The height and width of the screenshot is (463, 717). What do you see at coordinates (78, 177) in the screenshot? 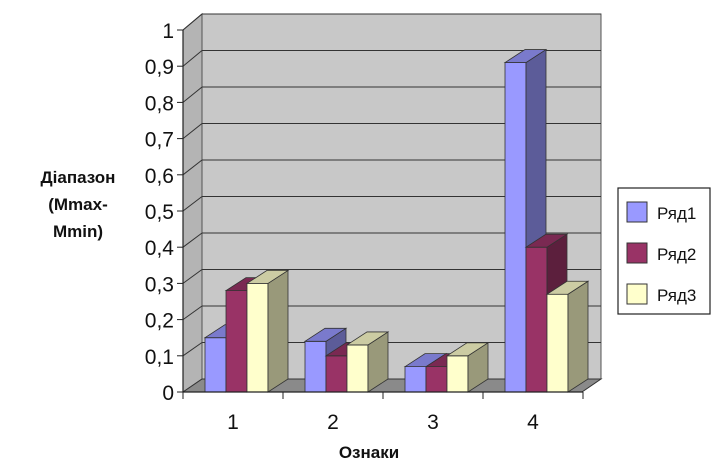
I see `y-axis-title-line-1: Діапазон` at bounding box center [78, 177].